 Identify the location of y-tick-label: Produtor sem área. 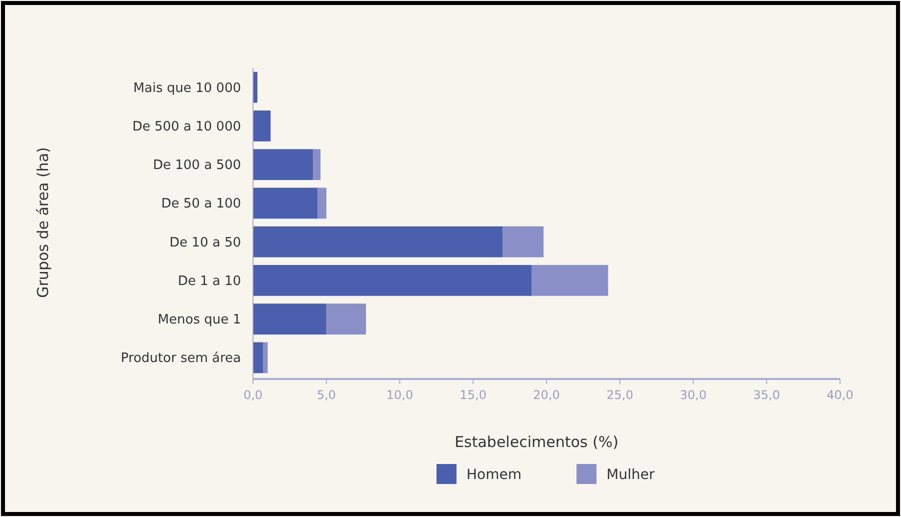
(180, 358).